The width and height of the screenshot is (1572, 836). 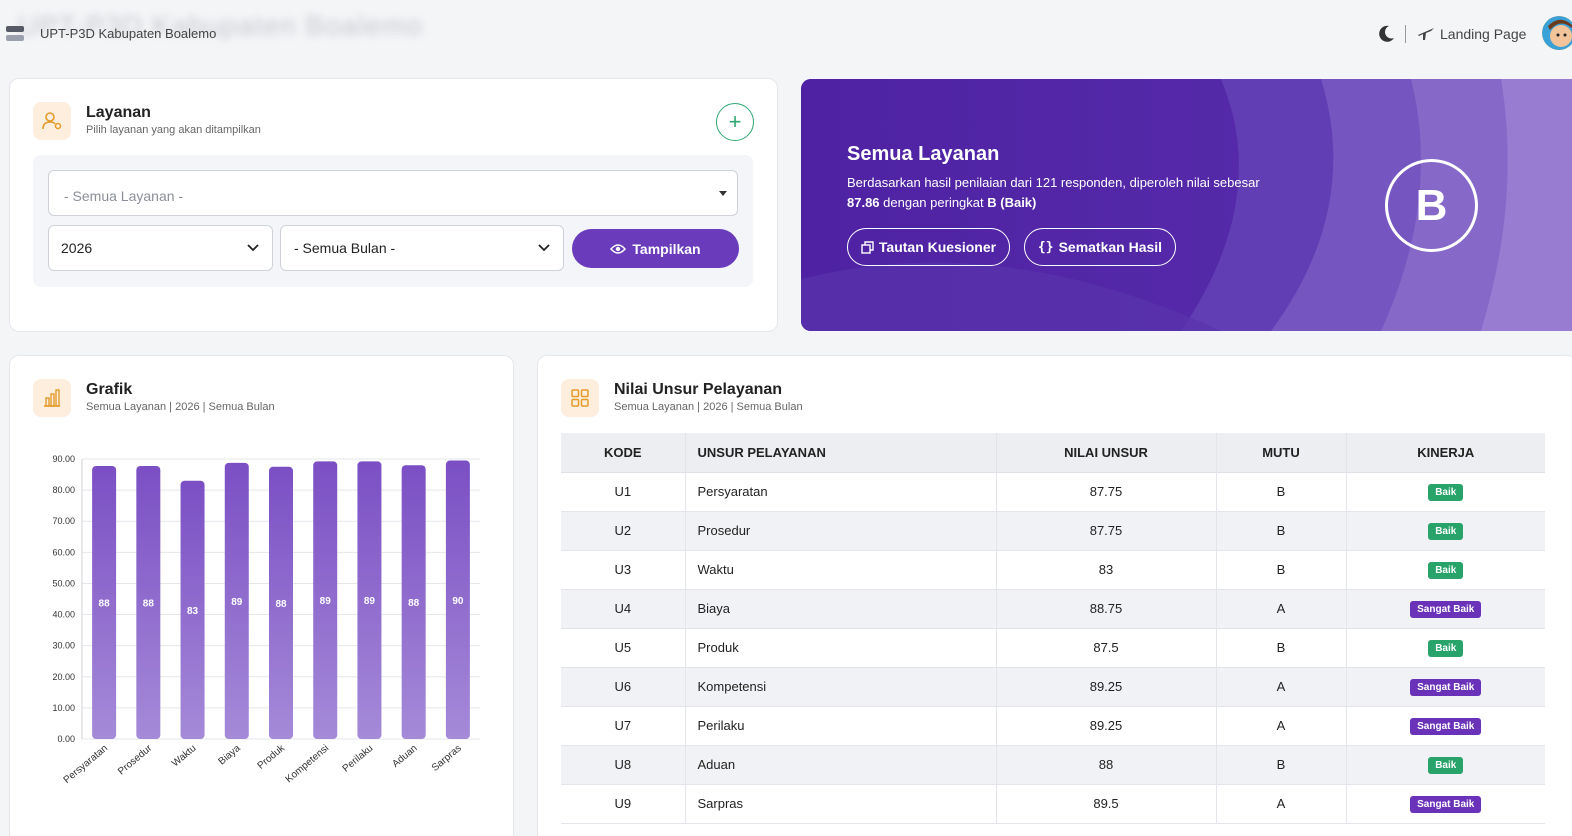 What do you see at coordinates (1106, 765) in the screenshot?
I see `cell-nilai: 88` at bounding box center [1106, 765].